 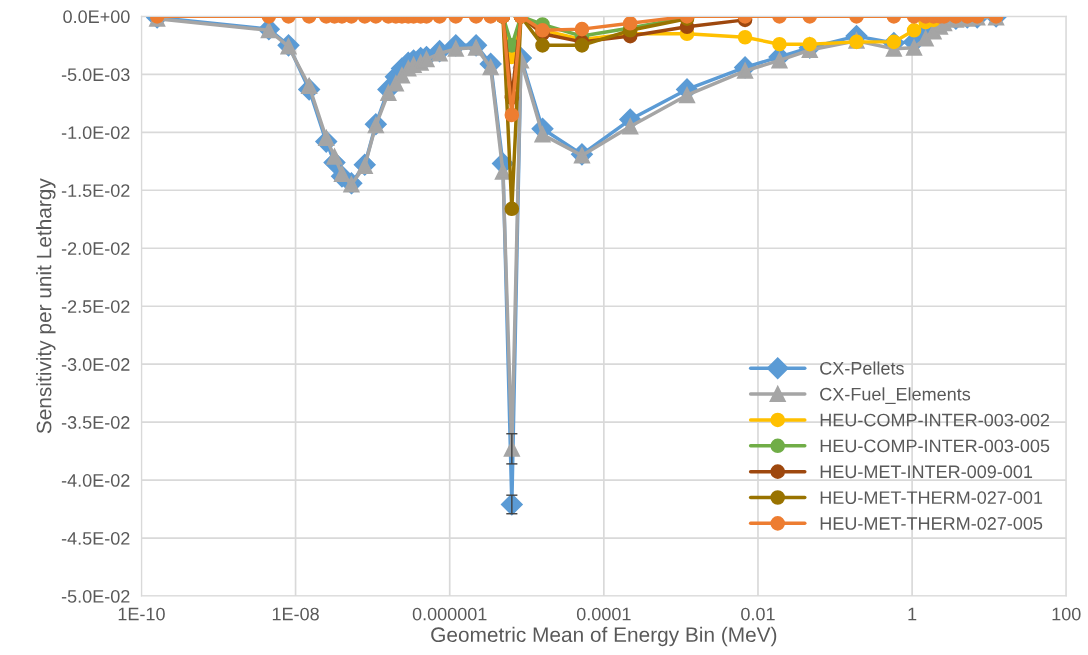 I want to click on legend-label: HEU-MET-THERM-027-001, so click(x=931, y=497).